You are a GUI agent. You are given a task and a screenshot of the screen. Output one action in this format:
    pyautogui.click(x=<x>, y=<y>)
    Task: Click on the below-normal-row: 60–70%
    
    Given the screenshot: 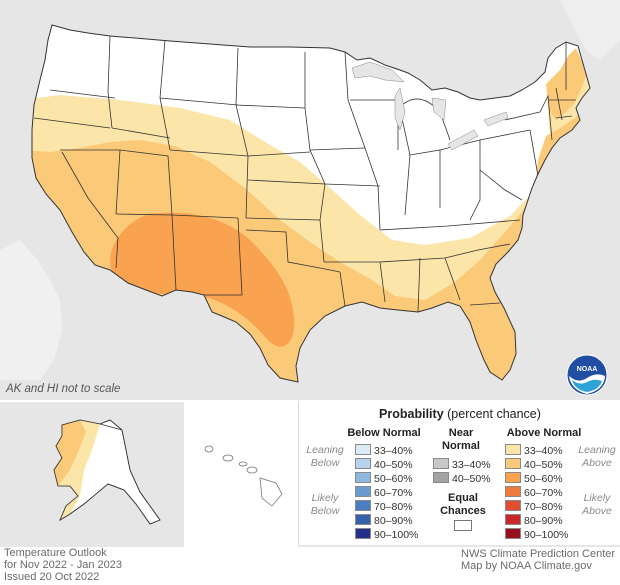 What is the action you would take?
    pyautogui.click(x=384, y=492)
    